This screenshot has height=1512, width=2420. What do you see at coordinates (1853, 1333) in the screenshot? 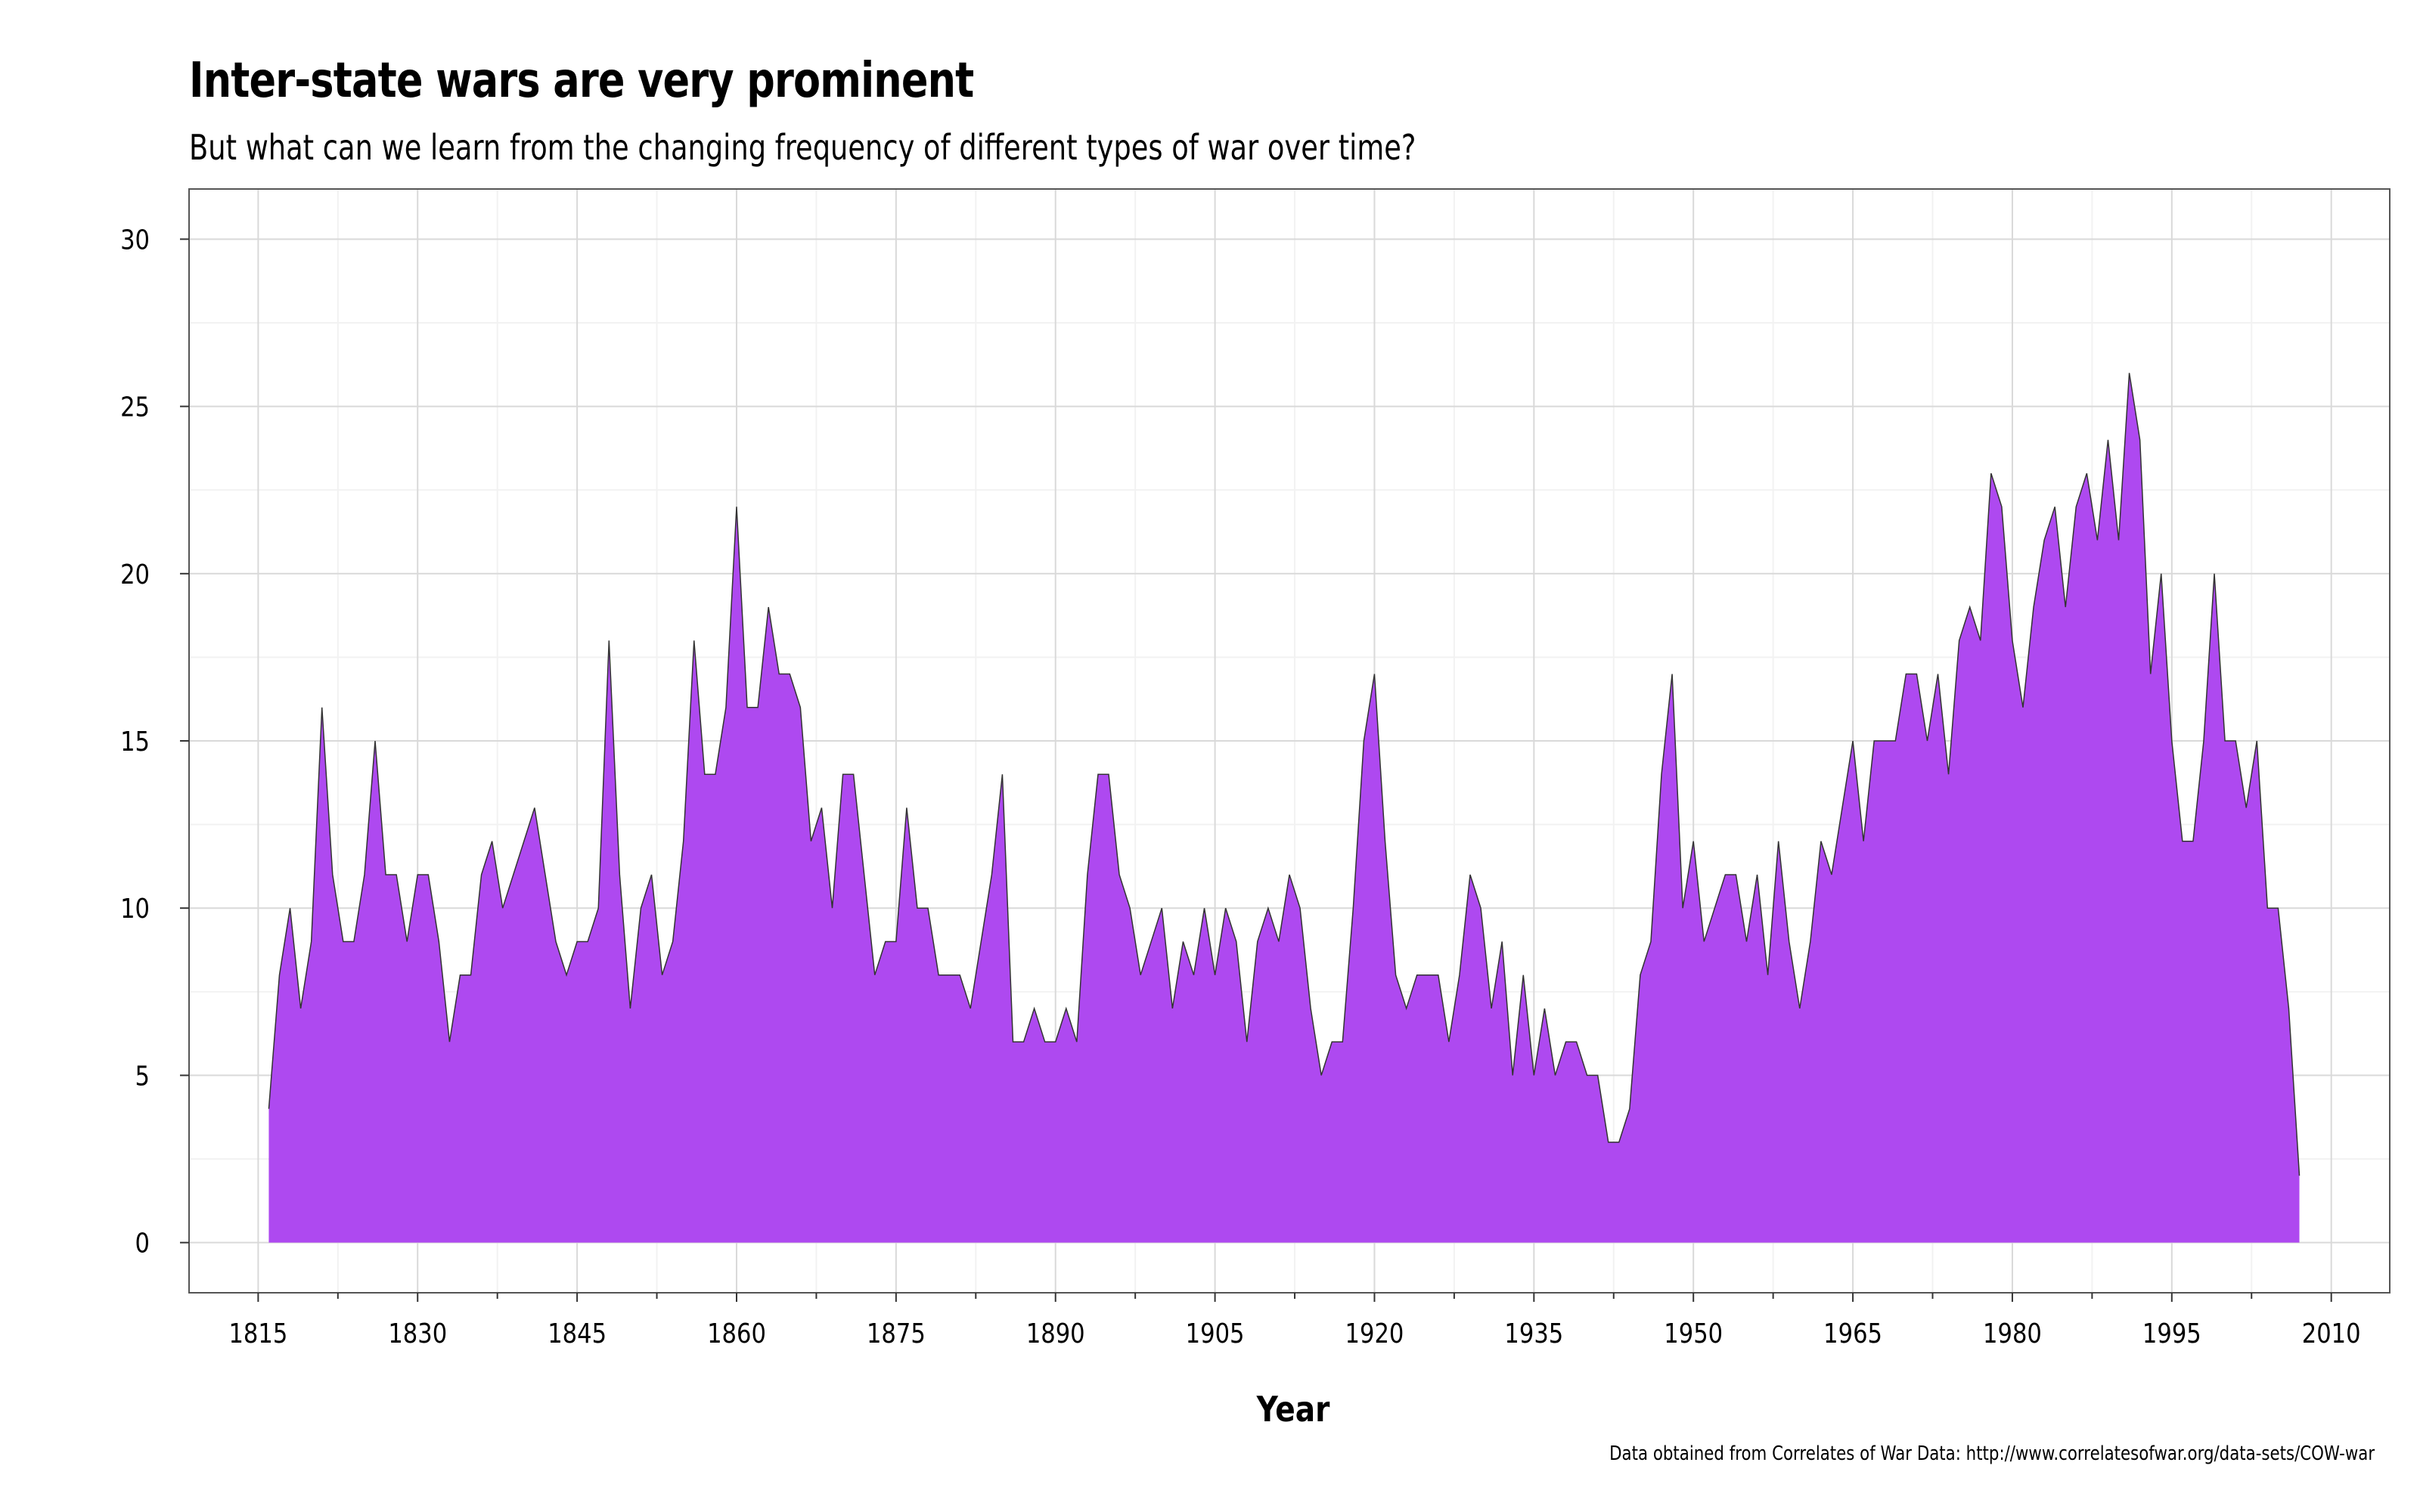
I see `x-tick-label: 1965` at bounding box center [1853, 1333].